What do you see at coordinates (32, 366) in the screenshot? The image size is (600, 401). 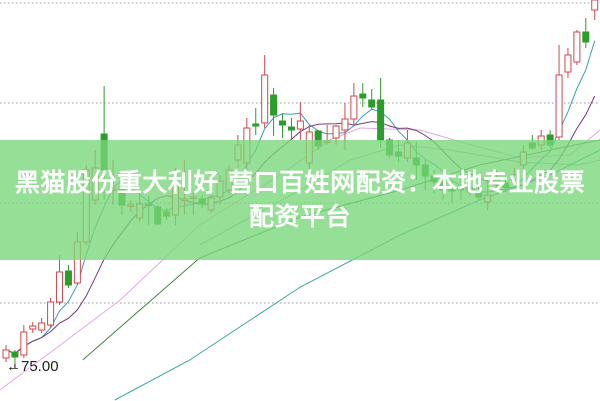 I see `low-price-label: ←75.00` at bounding box center [32, 366].